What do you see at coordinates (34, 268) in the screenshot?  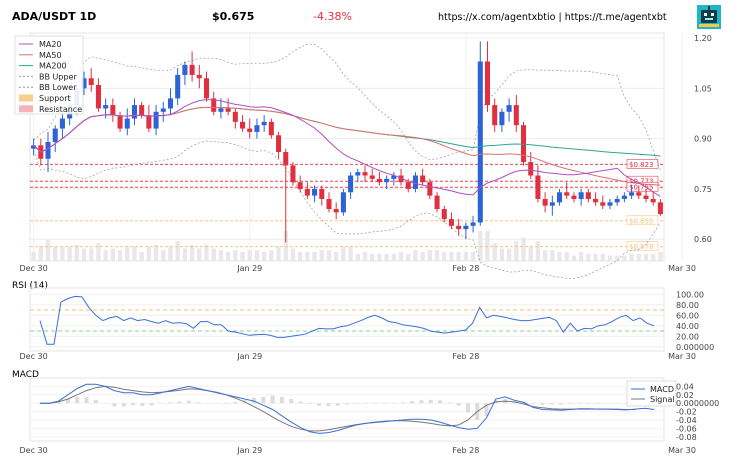 I see `price-x-label: Dec 30` at bounding box center [34, 268].